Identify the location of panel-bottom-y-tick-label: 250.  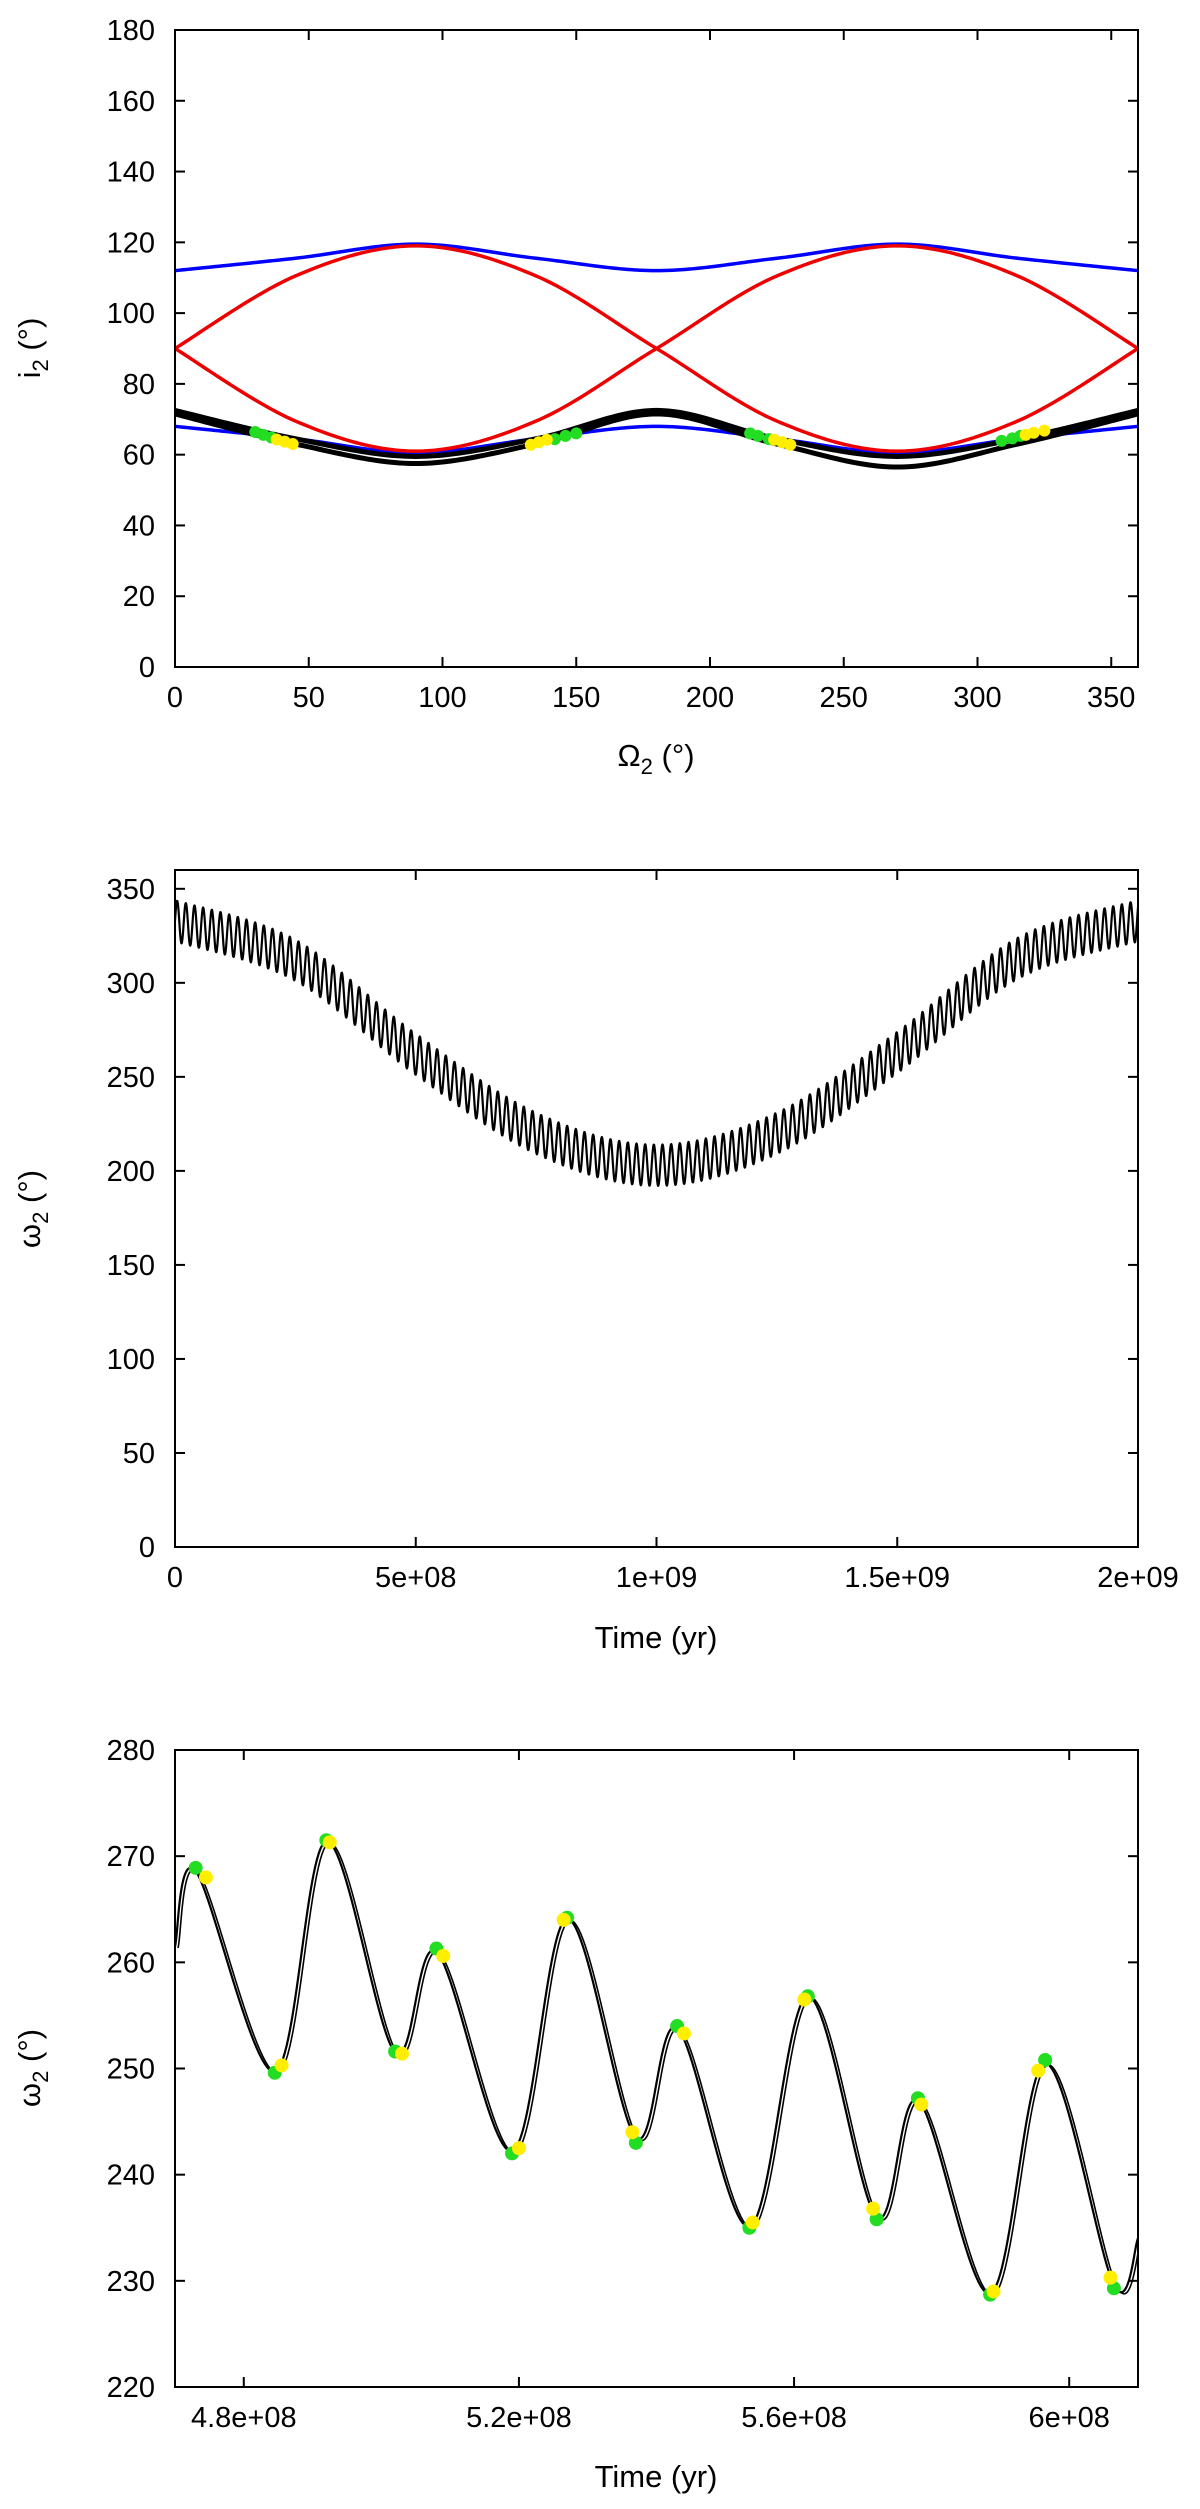
(131, 2070).